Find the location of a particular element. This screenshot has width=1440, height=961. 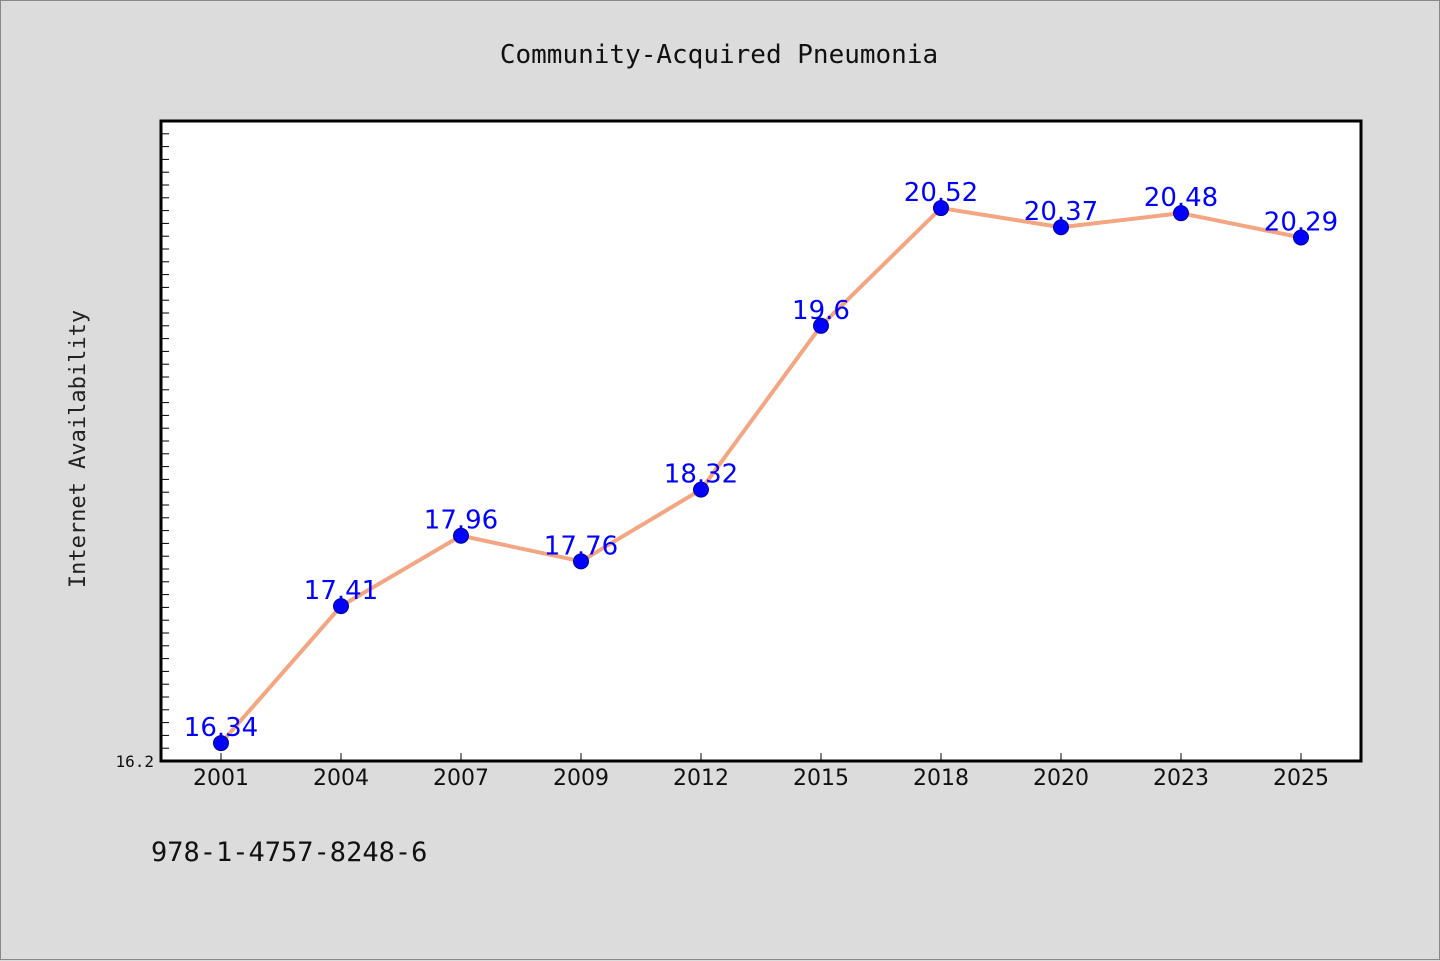

data-label: 17.41 is located at coordinates (341, 591).